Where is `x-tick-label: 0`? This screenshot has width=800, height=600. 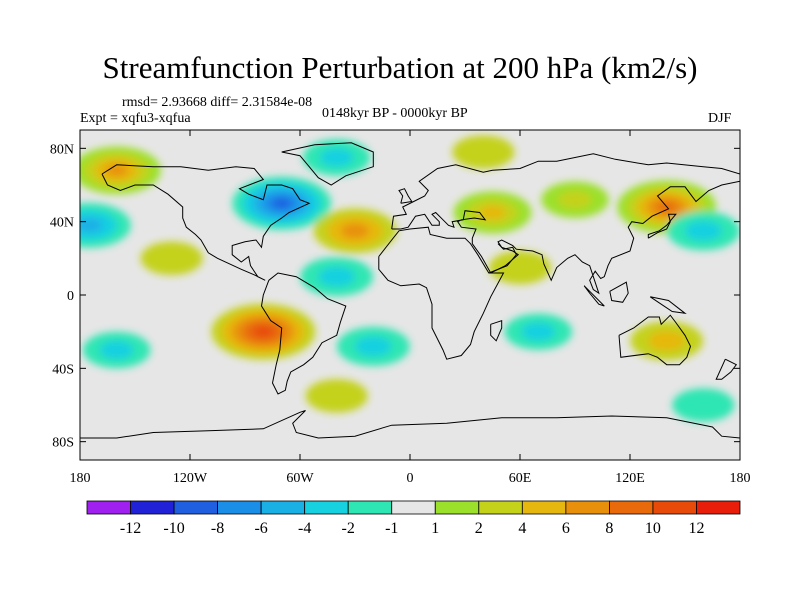
x-tick-label: 0 is located at coordinates (410, 478).